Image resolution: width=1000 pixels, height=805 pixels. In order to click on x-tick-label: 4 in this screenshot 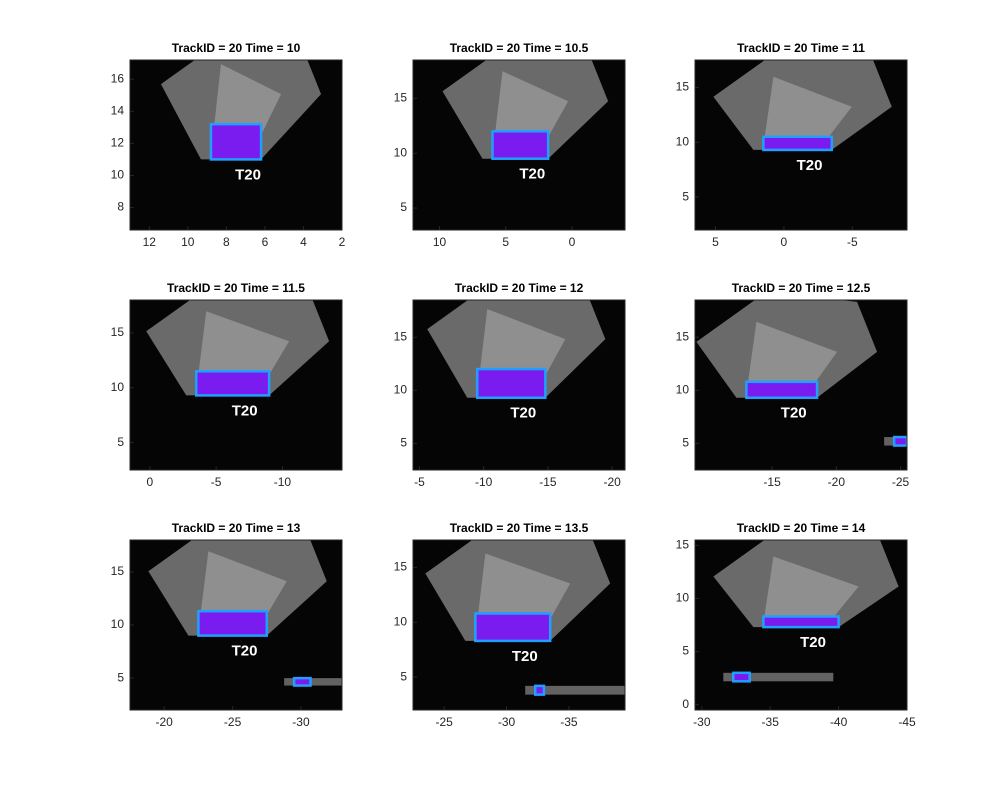, I will do `click(303, 242)`.